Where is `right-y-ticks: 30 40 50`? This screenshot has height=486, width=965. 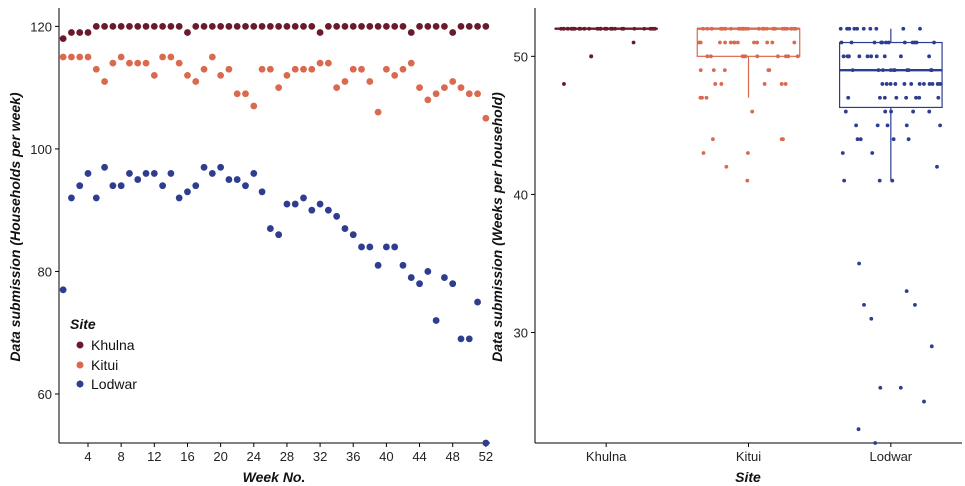 right-y-ticks: 30 40 50 is located at coordinates (524, 195).